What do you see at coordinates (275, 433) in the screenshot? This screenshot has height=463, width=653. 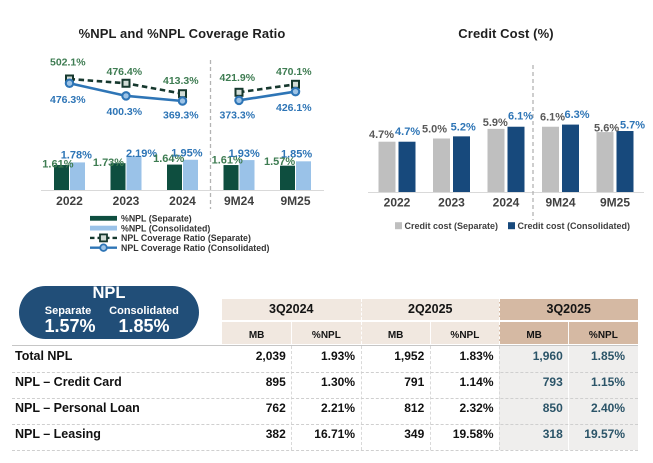 I see `table-cell-npl-leasing-3q2024-mb: 382` at bounding box center [275, 433].